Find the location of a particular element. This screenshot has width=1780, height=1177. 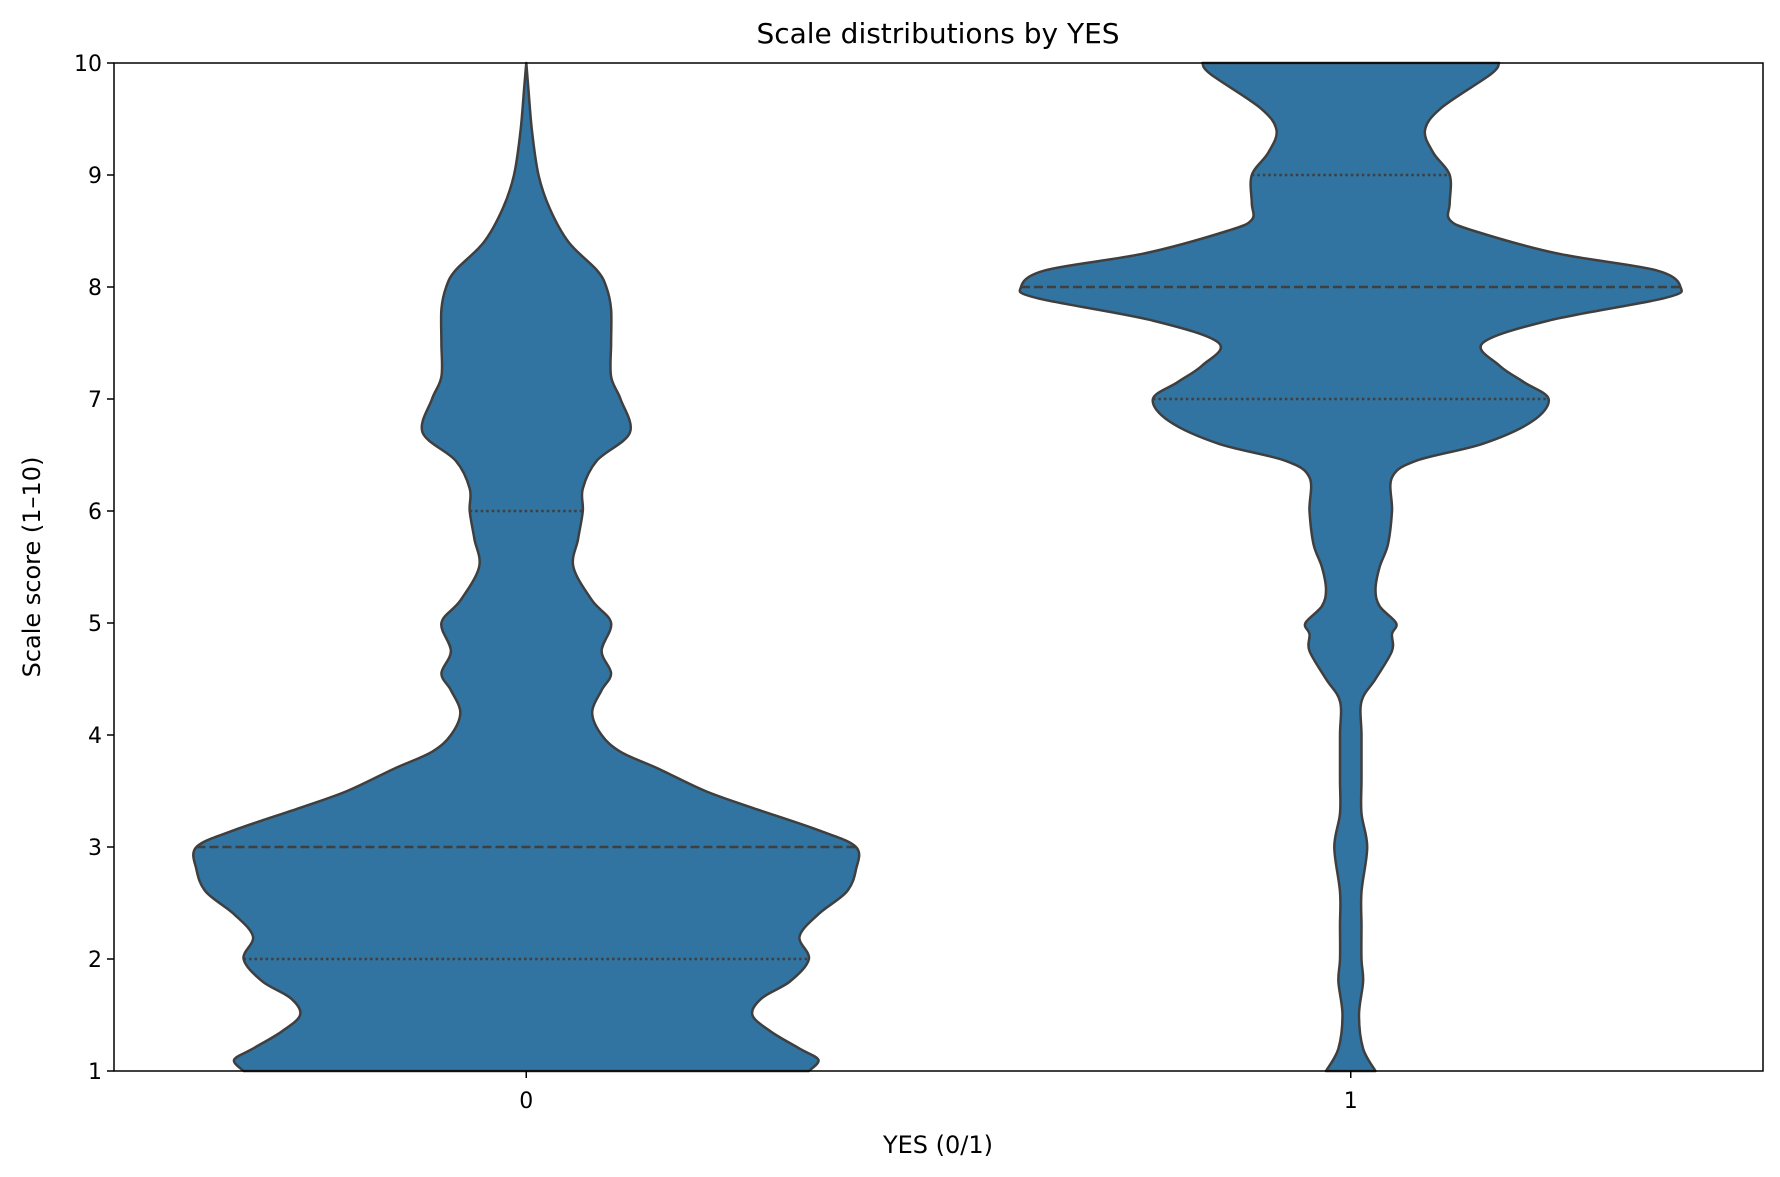

x-tick-label: 1 is located at coordinates (1351, 1101).